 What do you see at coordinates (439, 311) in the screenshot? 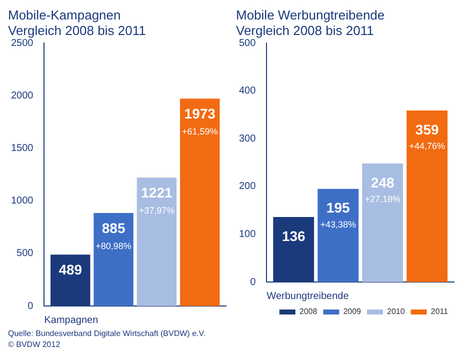
I see `legend-label: 2011` at bounding box center [439, 311].